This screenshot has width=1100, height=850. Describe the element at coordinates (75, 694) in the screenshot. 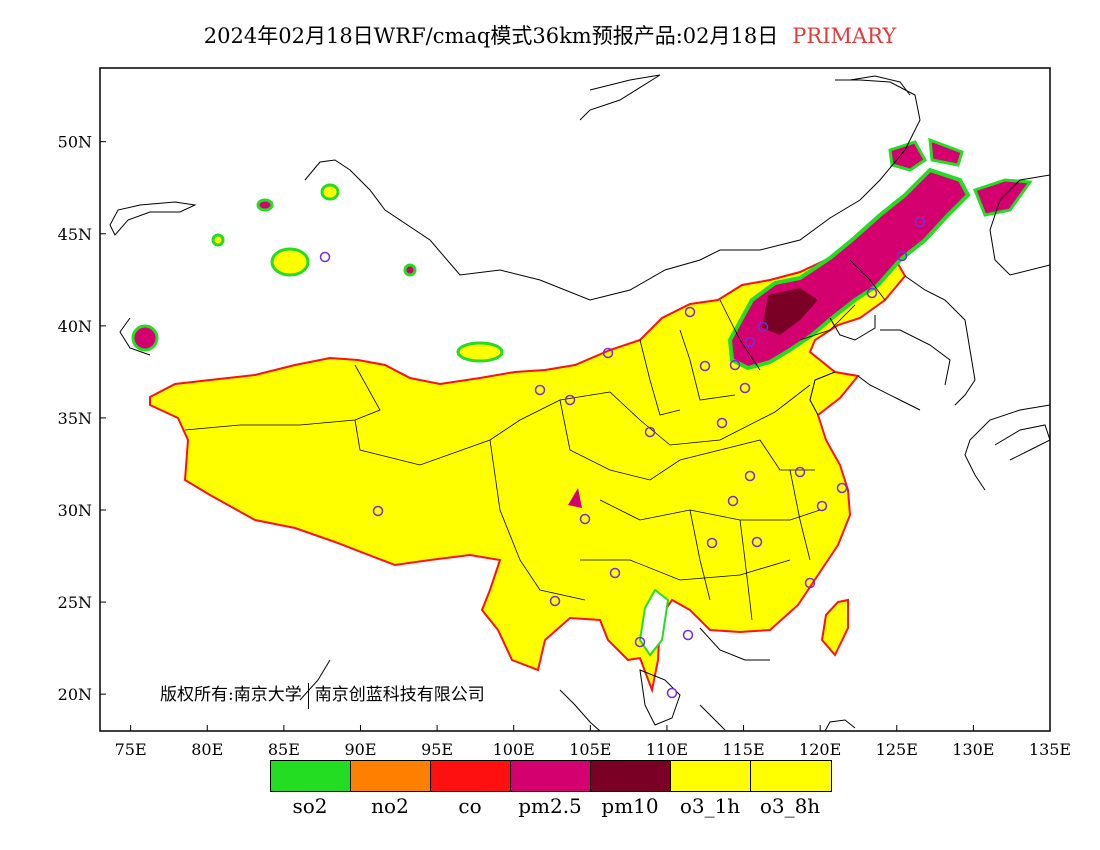

I see `lat-tick-label: 20N` at that location.